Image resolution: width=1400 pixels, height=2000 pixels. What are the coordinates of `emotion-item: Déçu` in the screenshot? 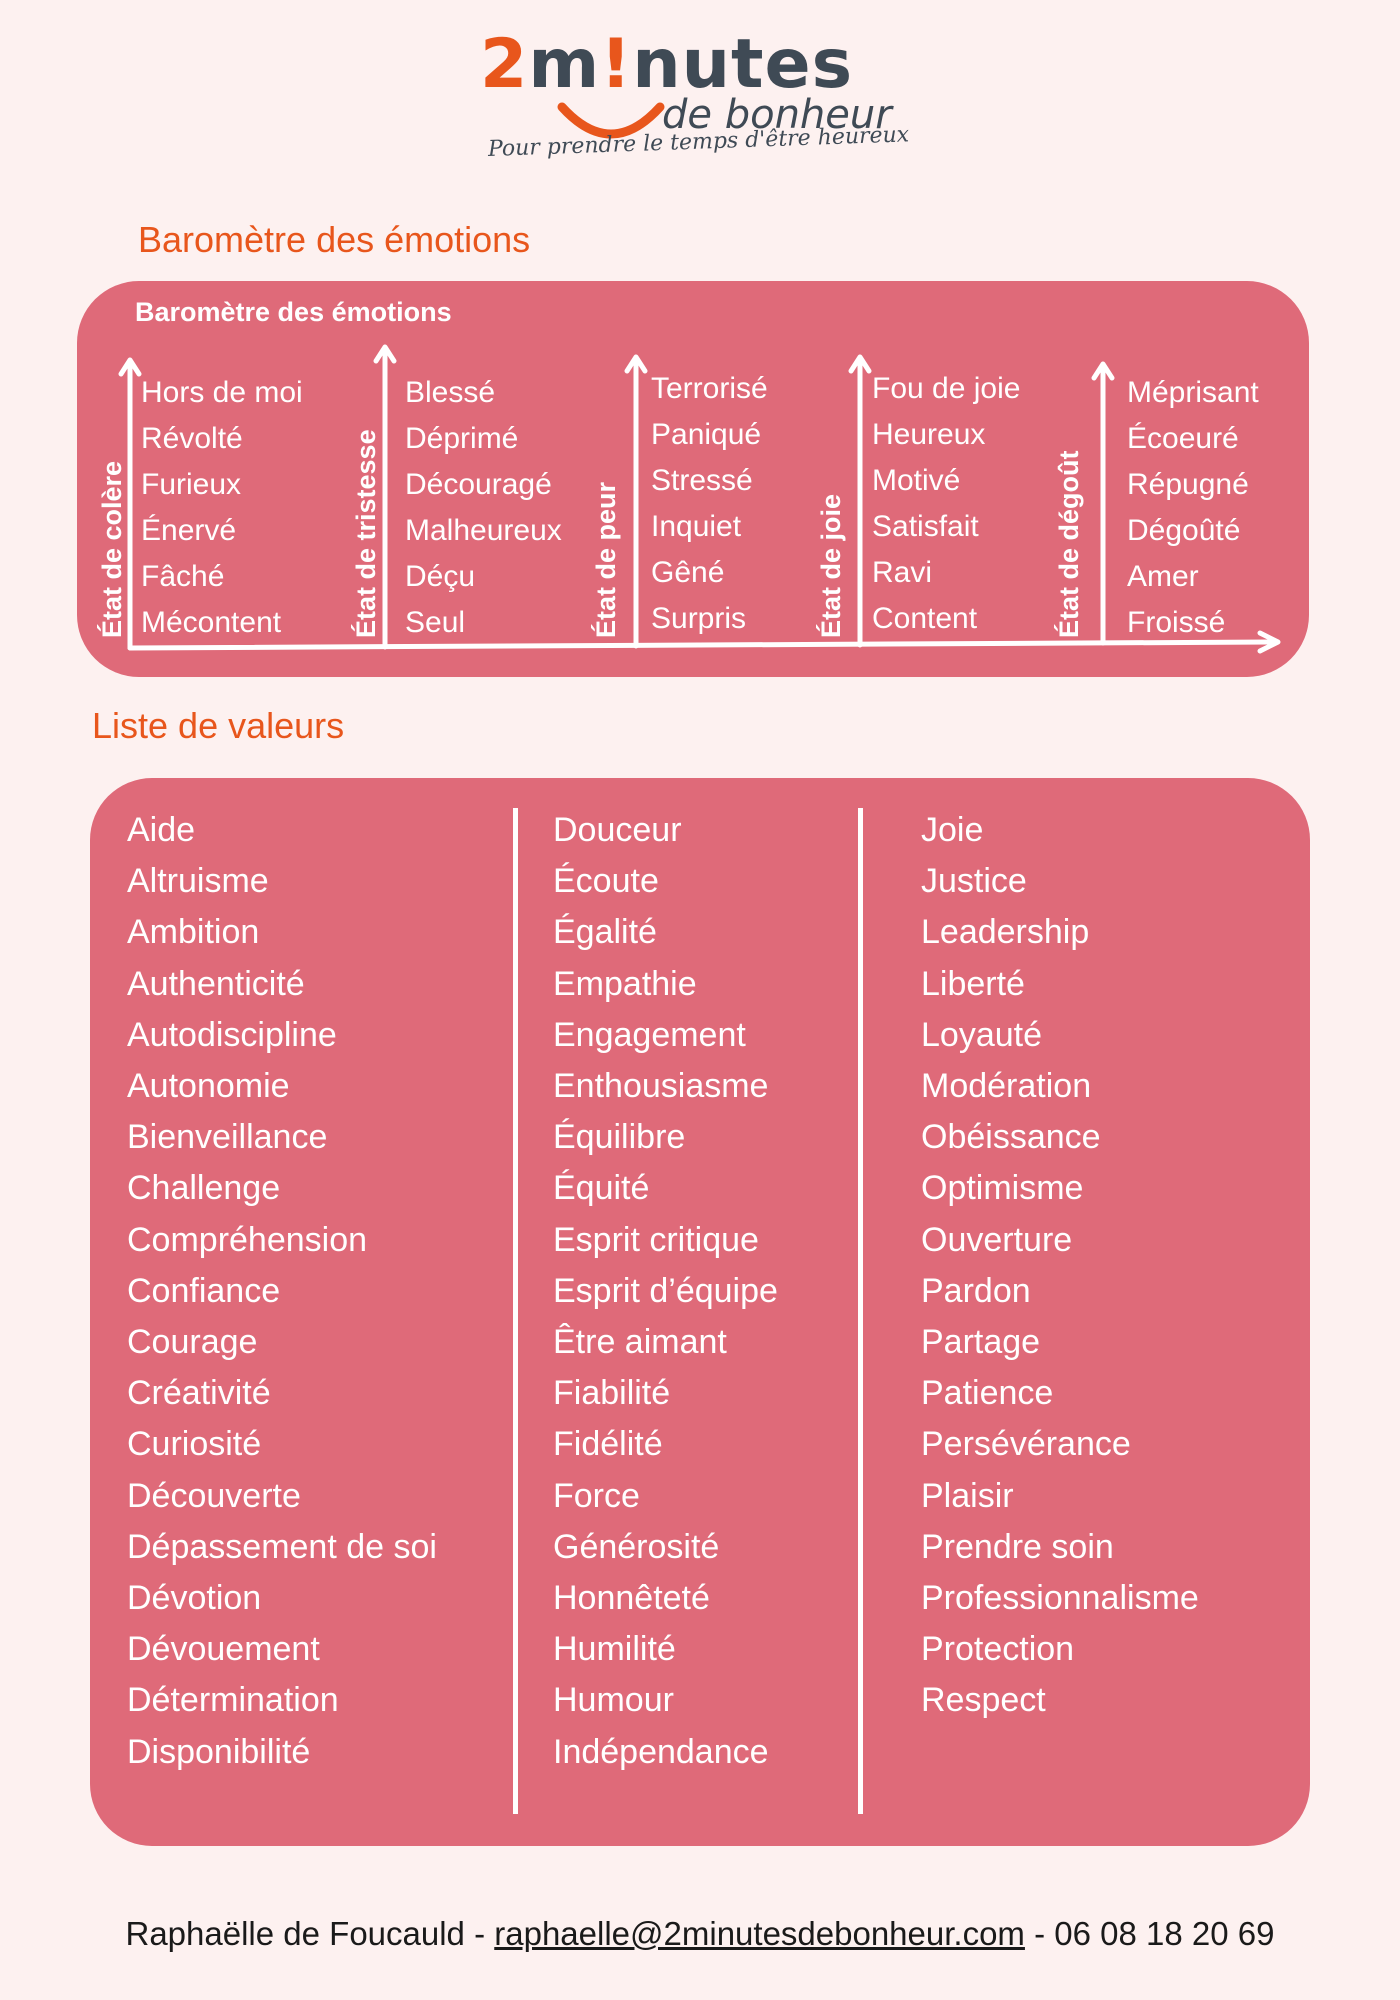 It's located at (440, 576).